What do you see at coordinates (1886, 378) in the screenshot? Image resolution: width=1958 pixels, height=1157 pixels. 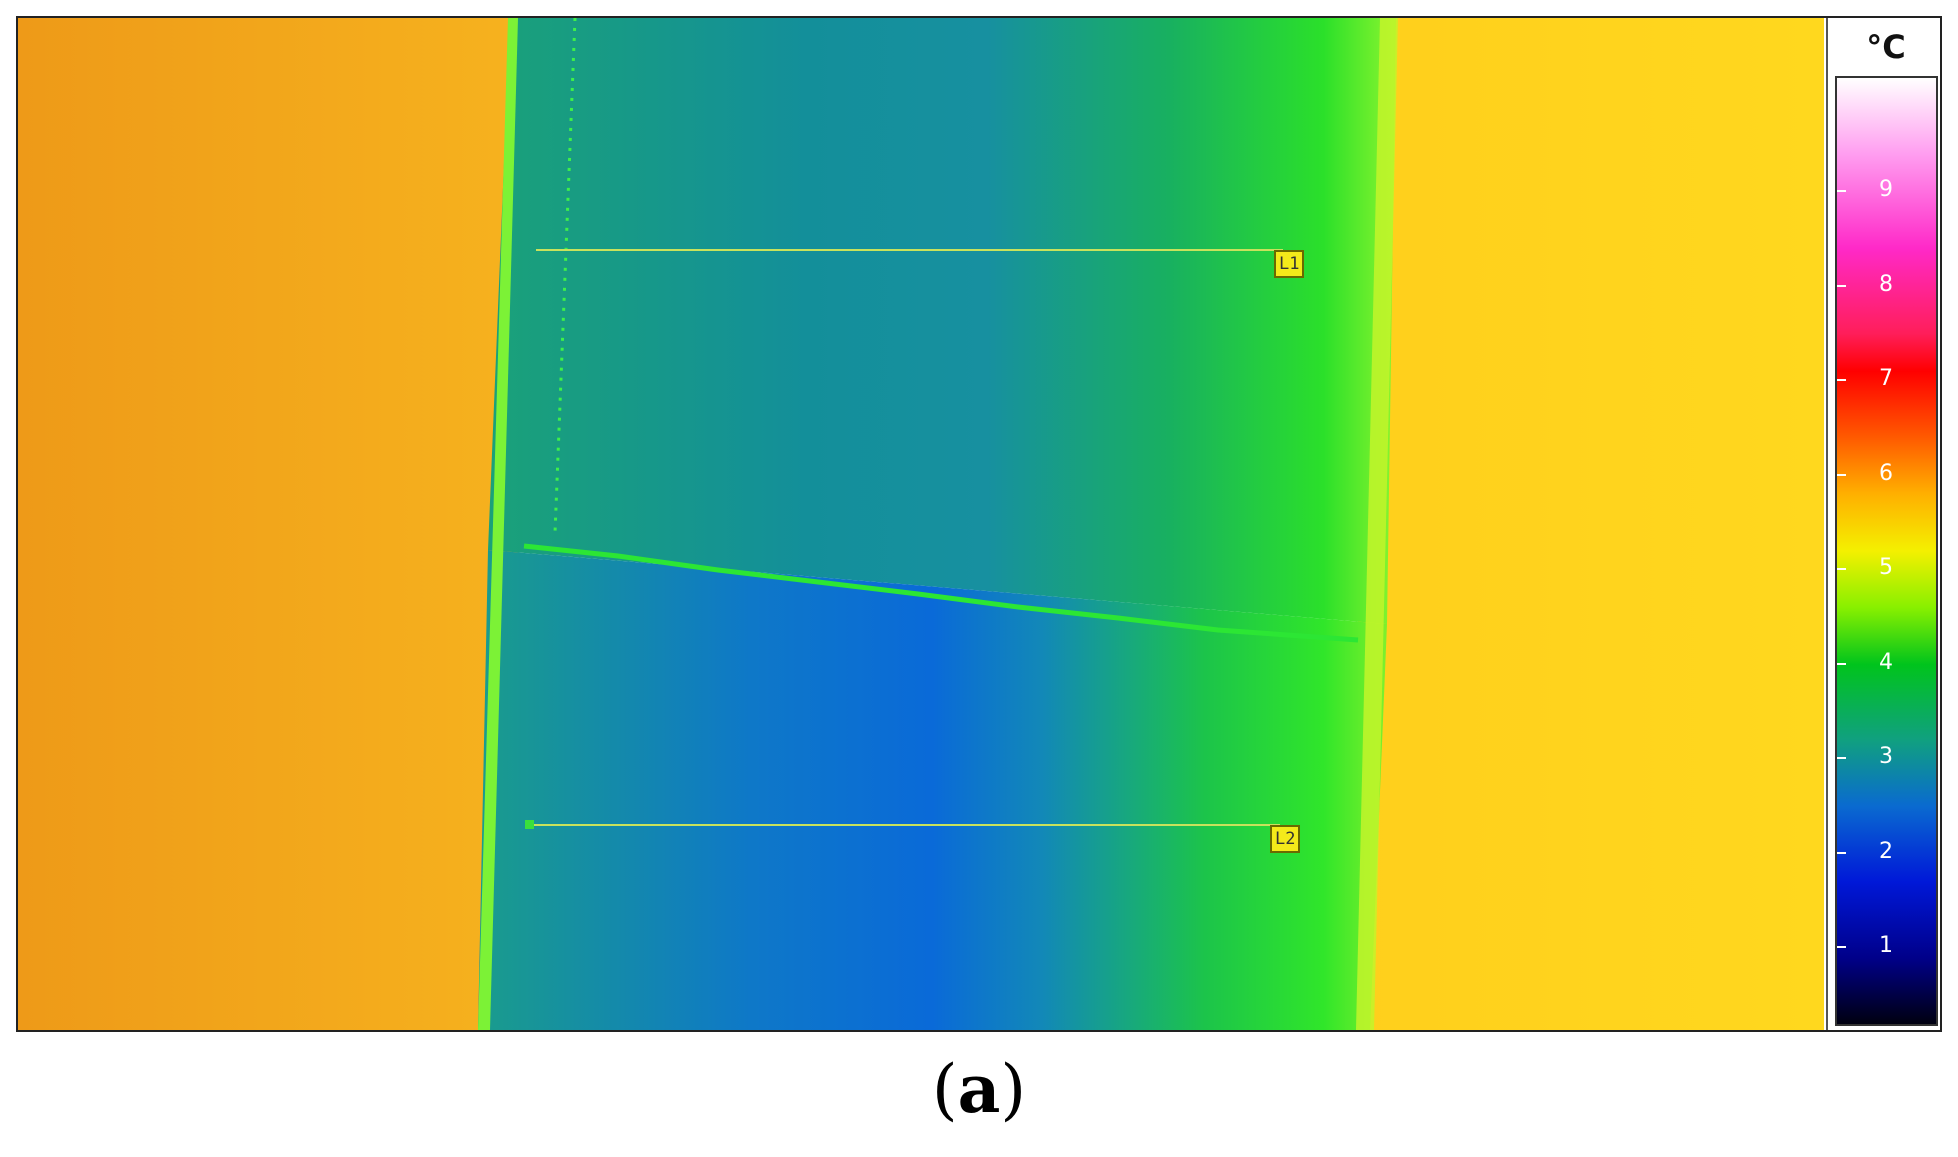 I see `scale-tick-label: 7` at bounding box center [1886, 378].